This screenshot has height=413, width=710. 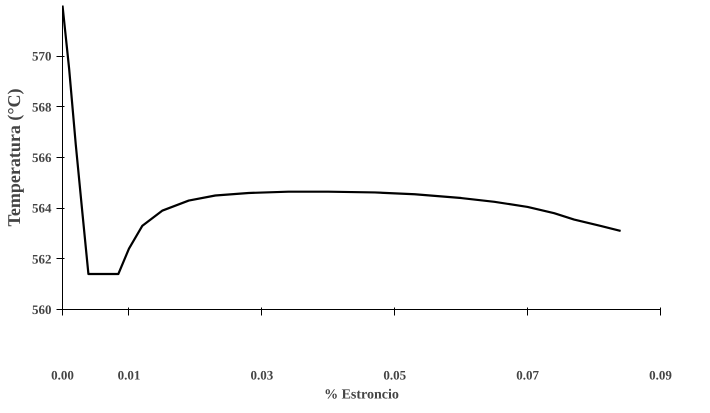 What do you see at coordinates (14, 157) in the screenshot?
I see `y-axis-title: Temperatura (°C)` at bounding box center [14, 157].